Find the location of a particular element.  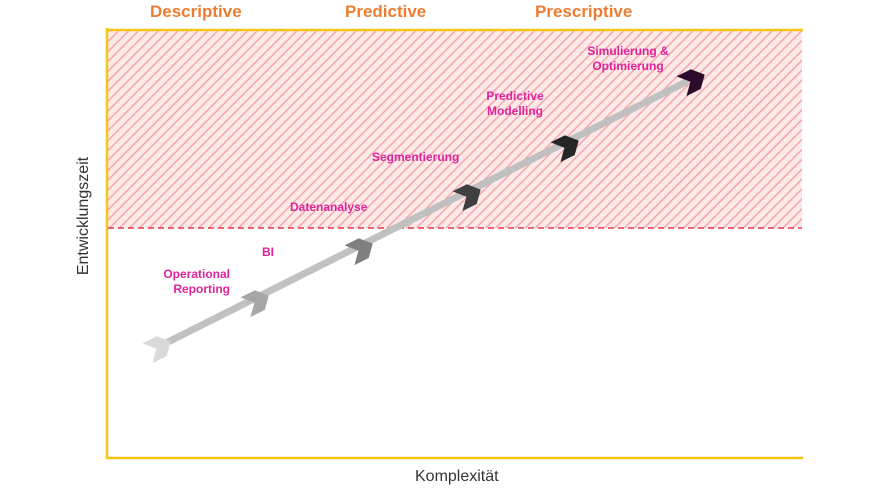

step-segmentierung: Segmentierung is located at coordinates (415, 157).